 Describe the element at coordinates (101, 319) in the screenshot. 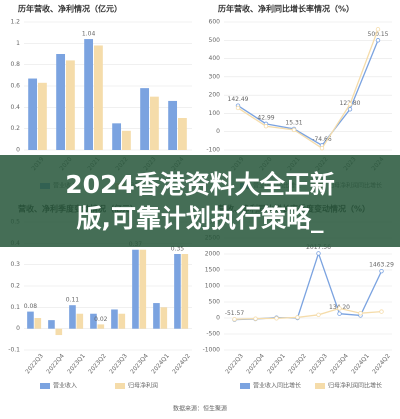

I see `data-label: 0.02` at that location.